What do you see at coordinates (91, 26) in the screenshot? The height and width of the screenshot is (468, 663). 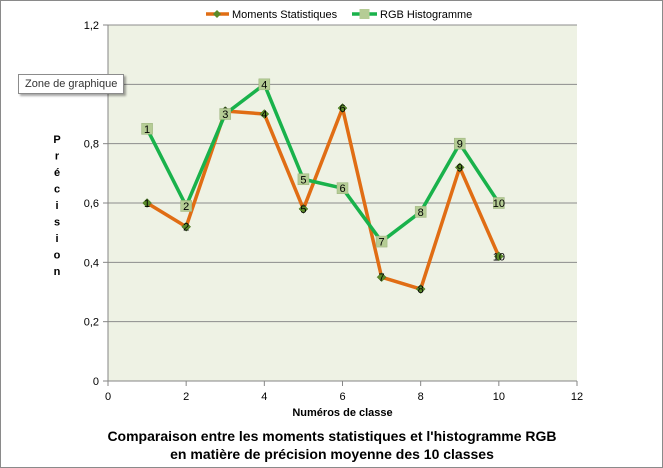 I see `y-tick-label: 1,2` at bounding box center [91, 26].